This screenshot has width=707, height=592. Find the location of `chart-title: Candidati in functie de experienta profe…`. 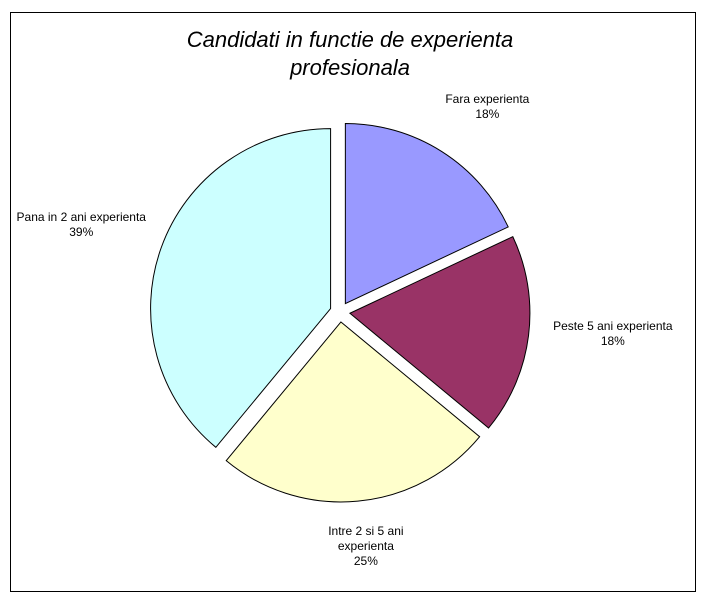

chart-title: Candidati in functie de experienta profe… is located at coordinates (350, 53).